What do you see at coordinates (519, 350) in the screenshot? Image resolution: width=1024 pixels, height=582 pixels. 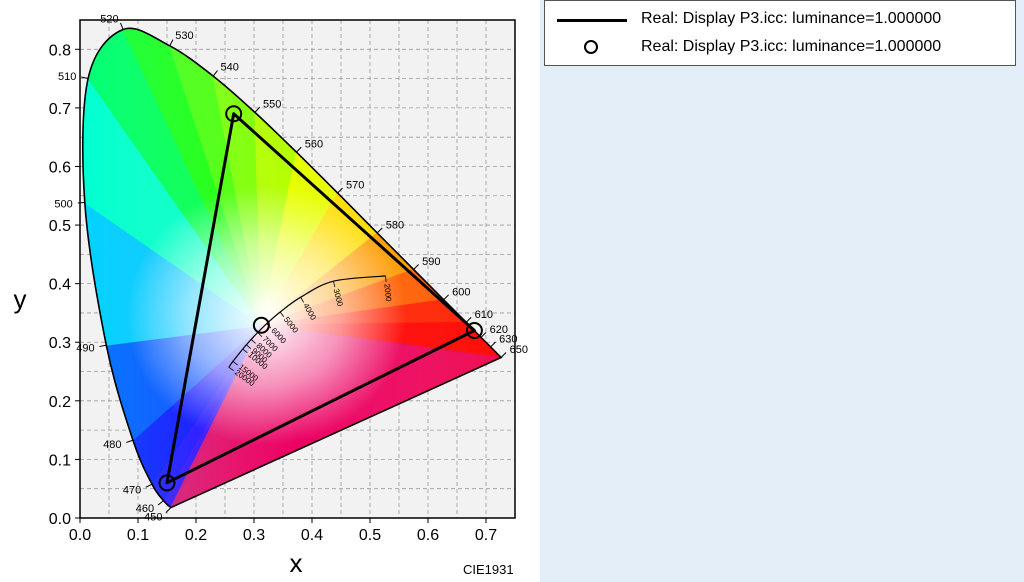 I see `wavelength-label: 650` at bounding box center [519, 350].